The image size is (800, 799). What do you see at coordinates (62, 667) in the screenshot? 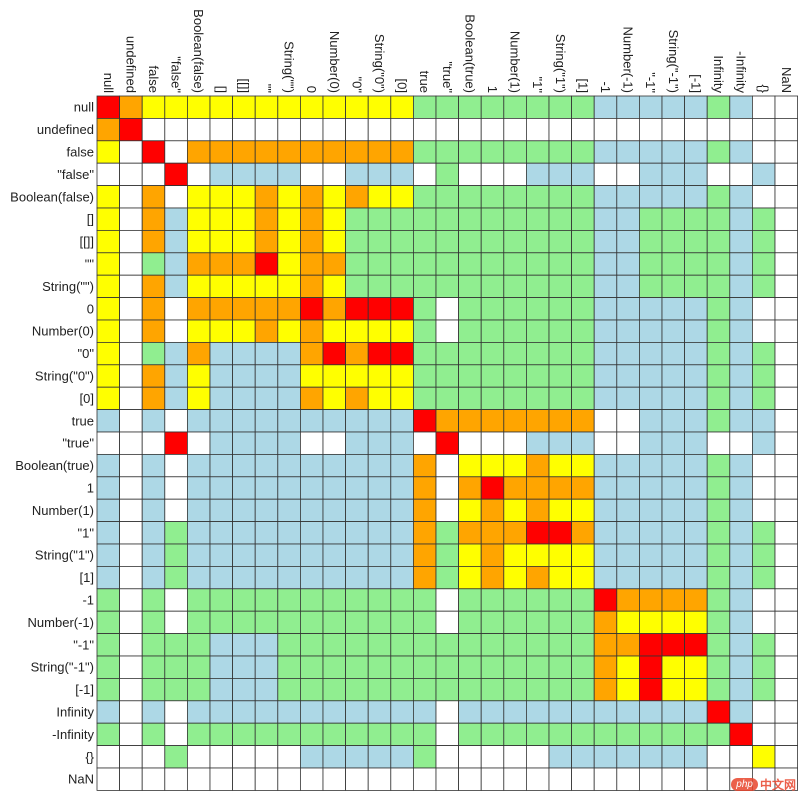
I see `row-label: String("-1")` at bounding box center [62, 667].